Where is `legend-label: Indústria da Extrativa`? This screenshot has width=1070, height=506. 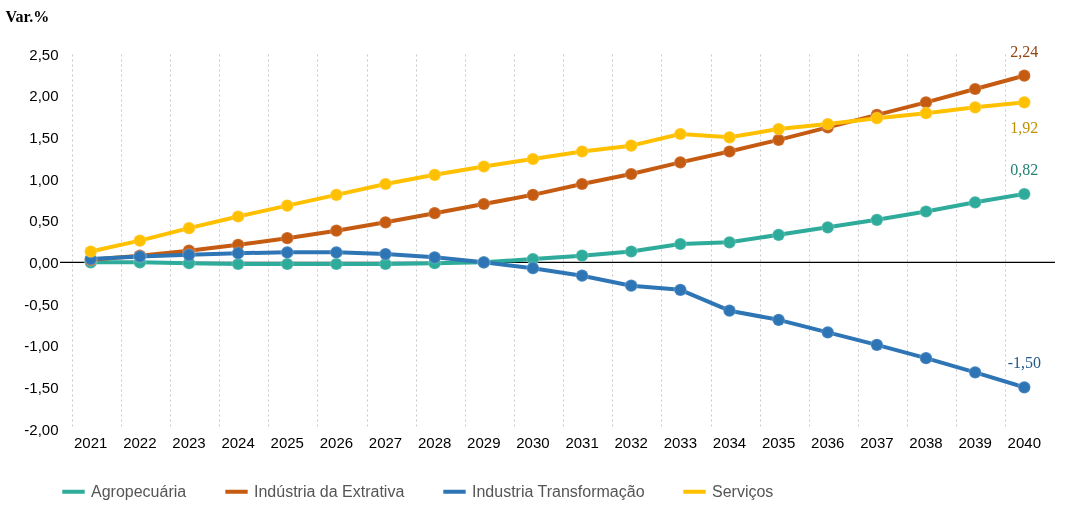 legend-label: Indústria da Extrativa is located at coordinates (329, 491).